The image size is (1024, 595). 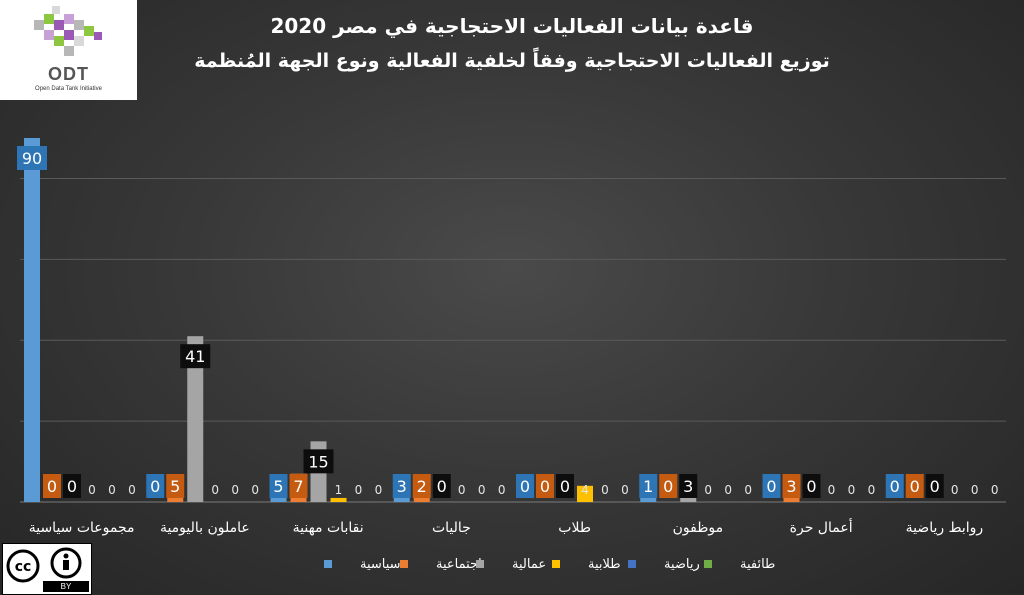 What do you see at coordinates (68, 74) in the screenshot?
I see `logo-wordmark: ODT` at bounding box center [68, 74].